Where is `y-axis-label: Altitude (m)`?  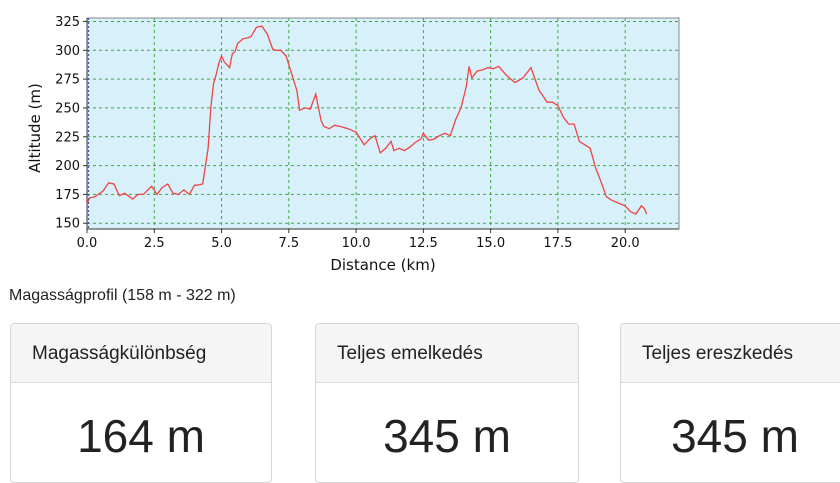 y-axis-label: Altitude (m) is located at coordinates (35, 128).